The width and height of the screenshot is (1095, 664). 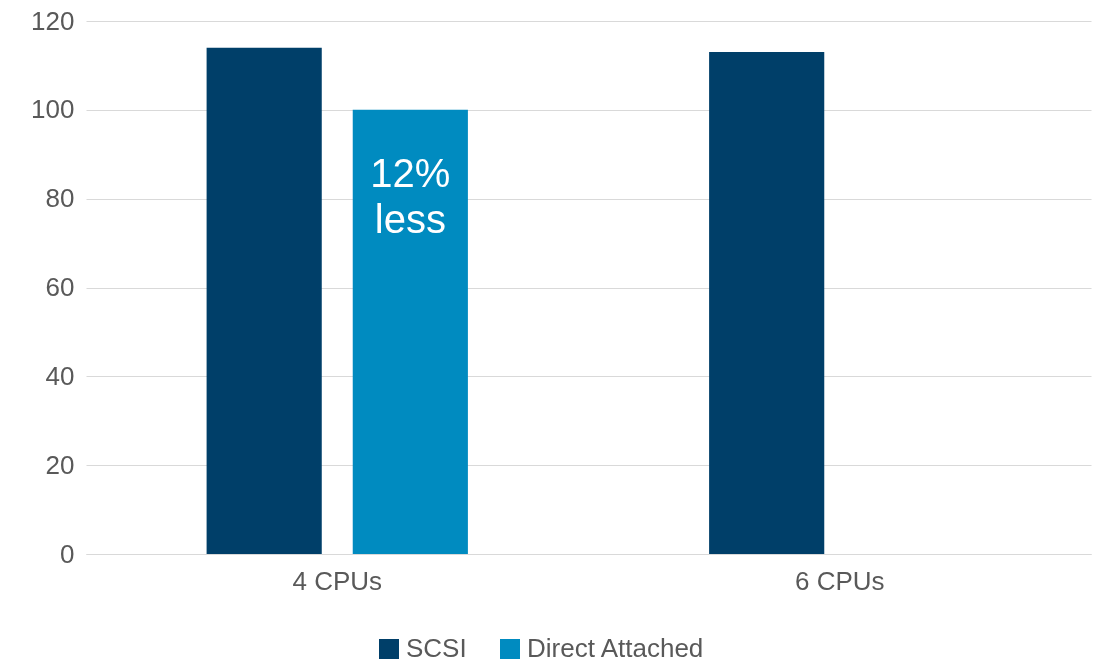 I want to click on y-tick-label: 40, so click(x=60, y=375).